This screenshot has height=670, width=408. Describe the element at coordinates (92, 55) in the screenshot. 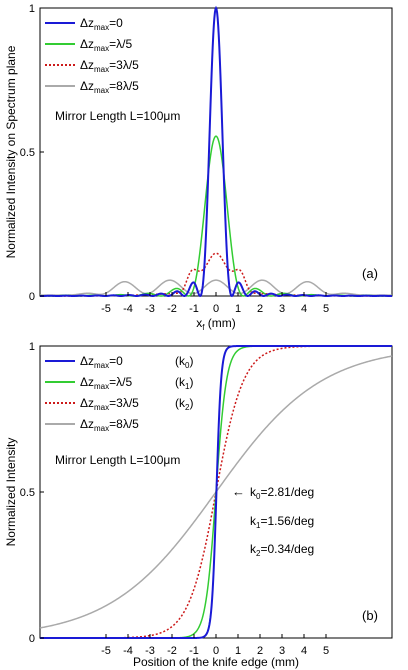

I see `legend-a: Δzmax=0 Δzmax=λ/5 Δzmax=3λ/5 Δzmax=8λ/5` at that location.